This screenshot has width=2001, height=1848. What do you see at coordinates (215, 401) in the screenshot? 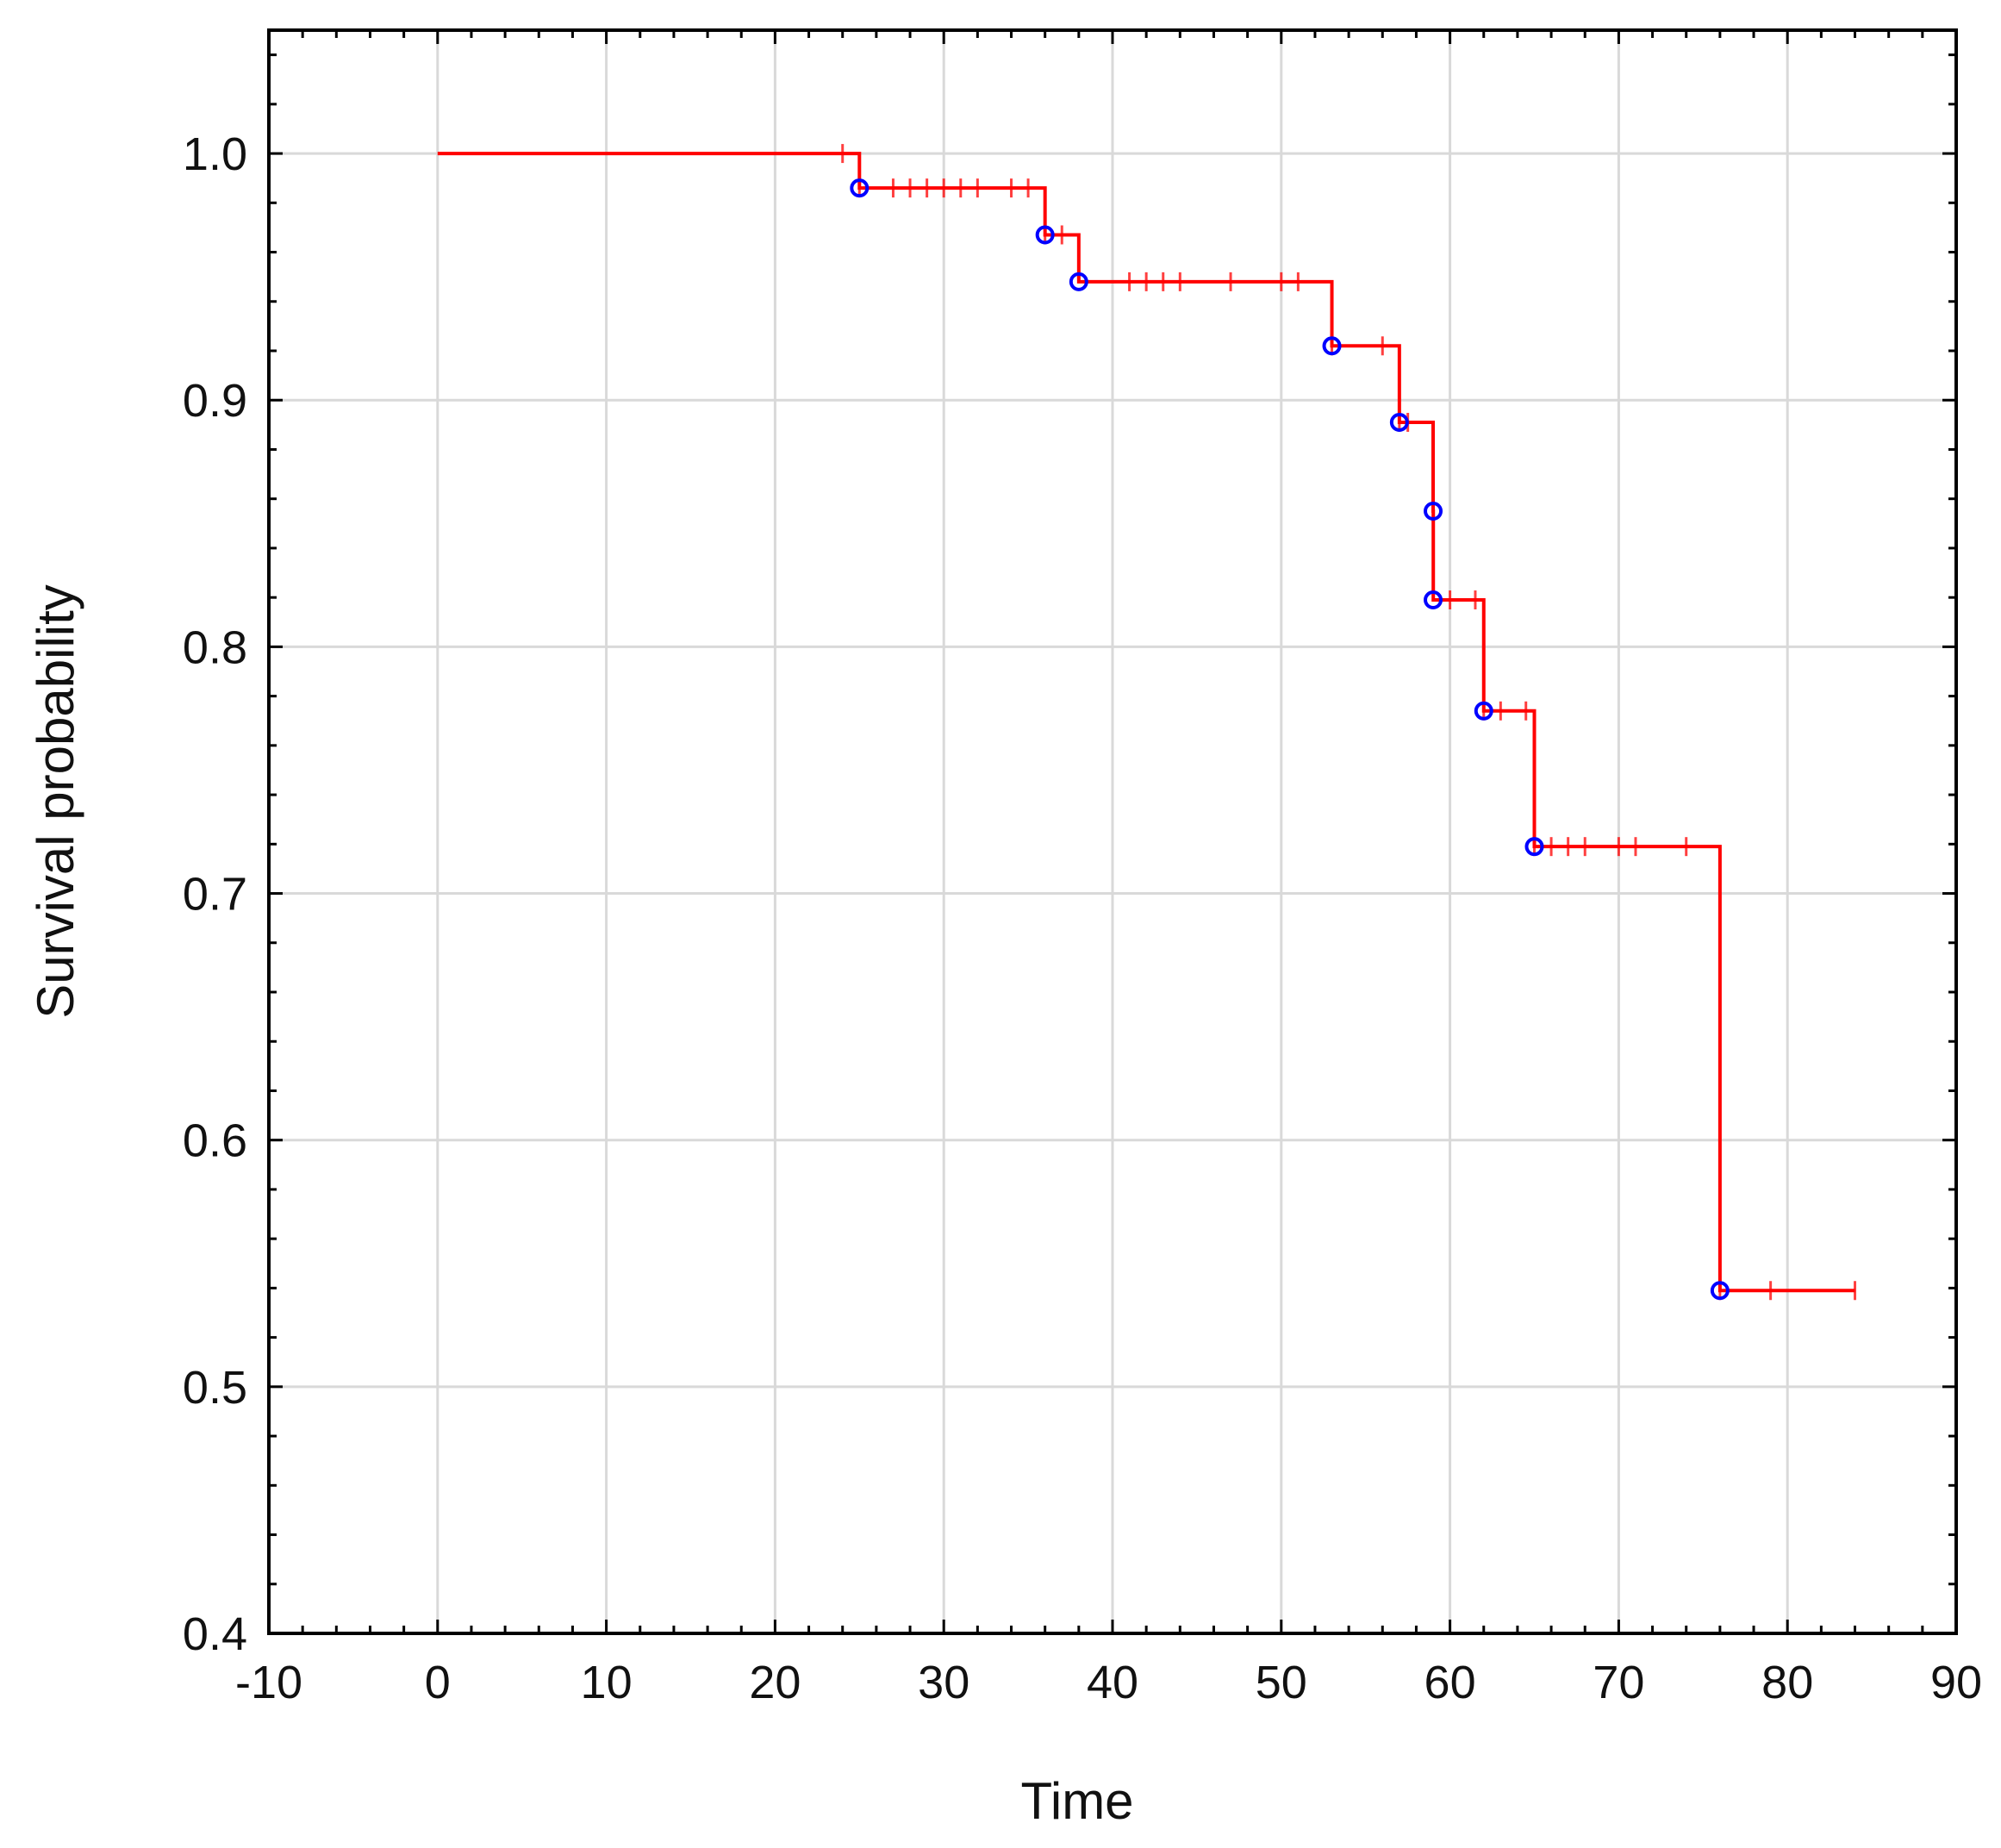
I see `y-tick-label: 0.9` at bounding box center [215, 401].